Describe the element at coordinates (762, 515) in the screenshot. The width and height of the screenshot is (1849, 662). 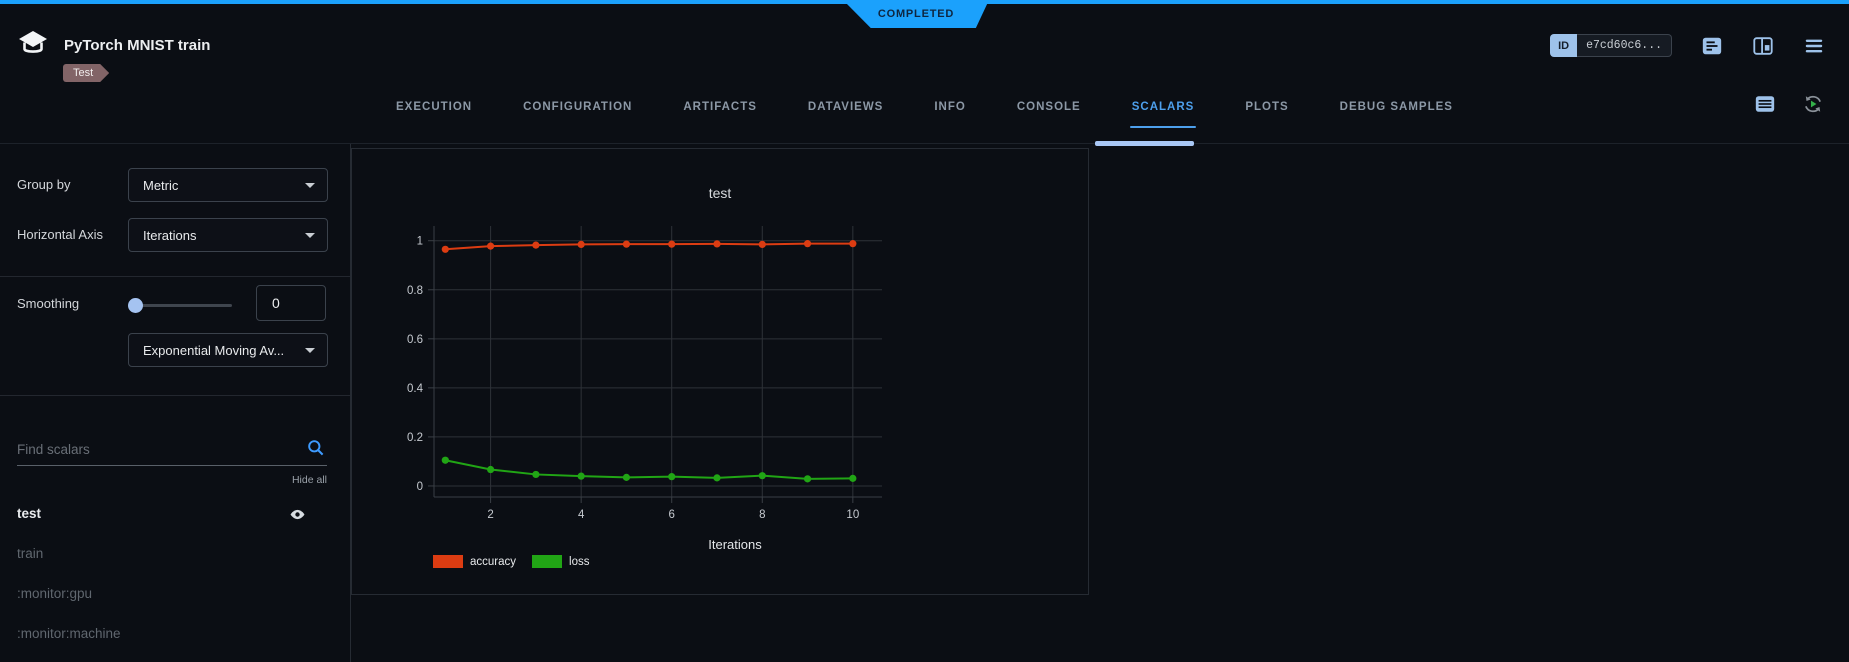
I see `x-tick-label: 8` at that location.